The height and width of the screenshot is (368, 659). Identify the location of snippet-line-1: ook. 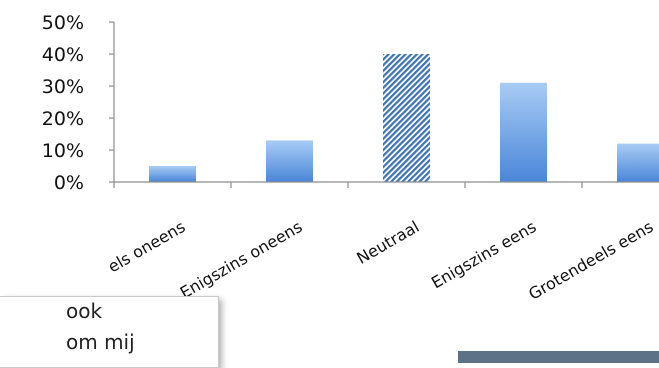
(84, 311).